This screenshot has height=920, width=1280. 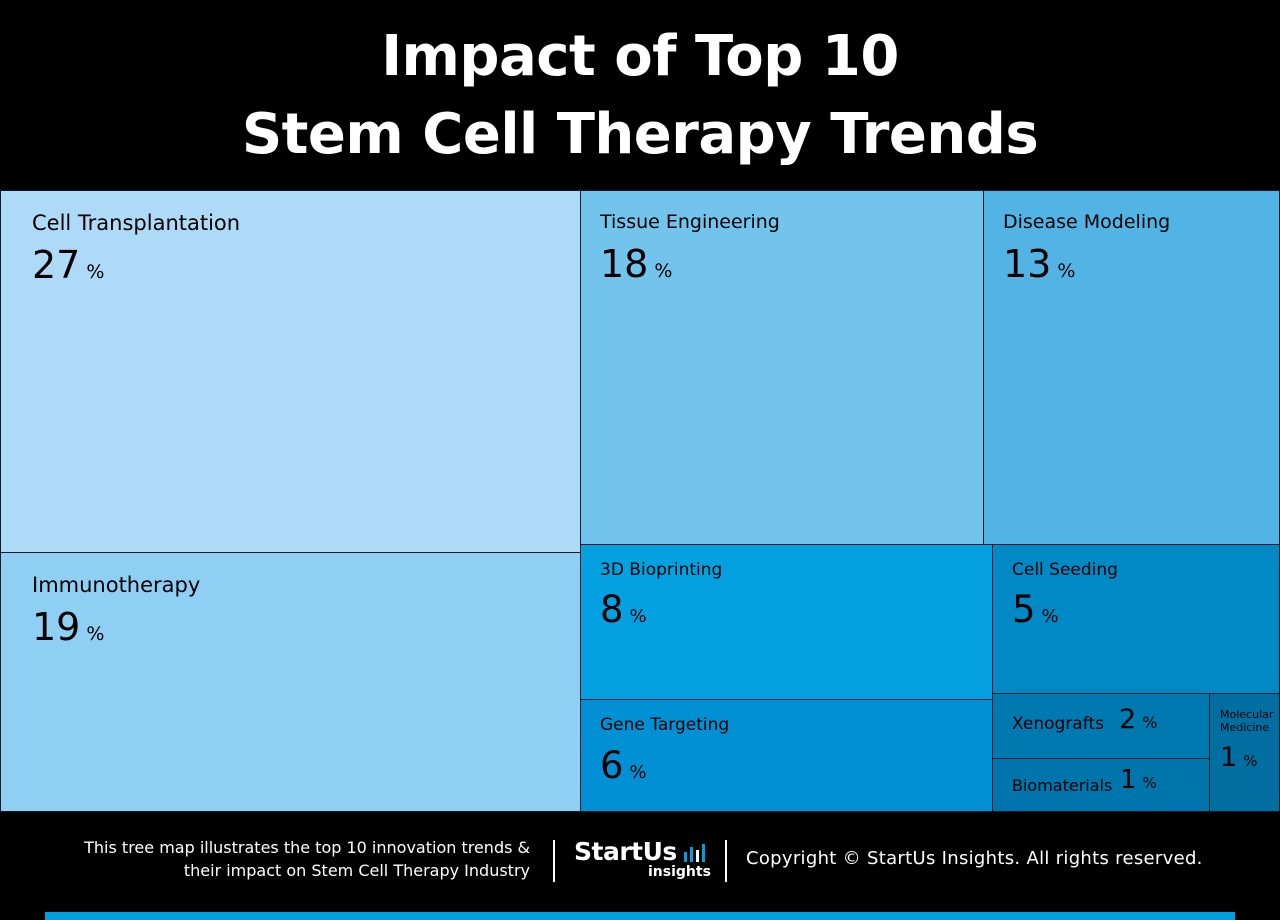 I want to click on logo-wordmark: StartUs, so click(x=625, y=851).